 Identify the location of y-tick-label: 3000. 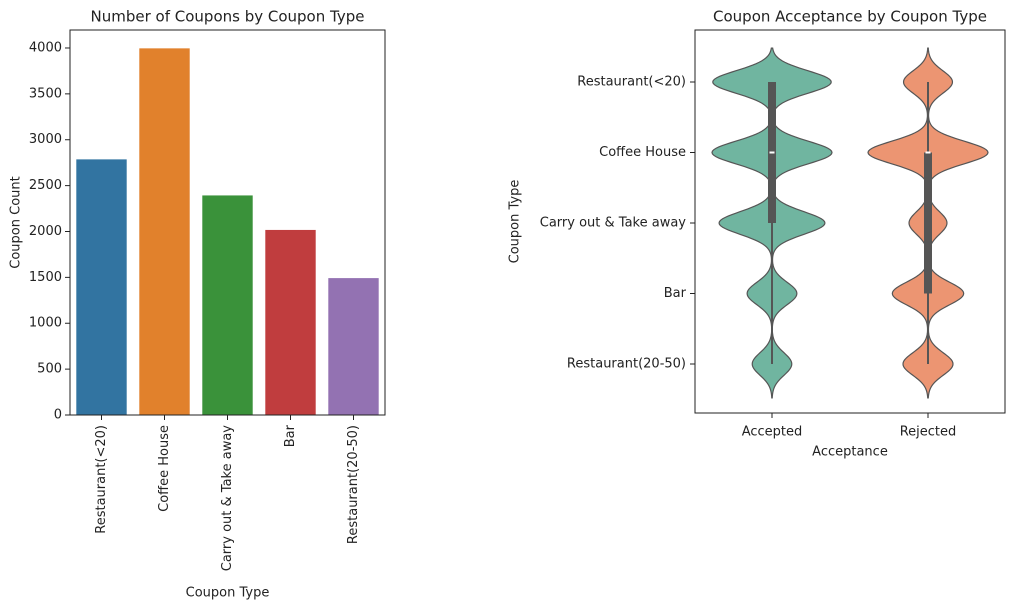
(45, 139).